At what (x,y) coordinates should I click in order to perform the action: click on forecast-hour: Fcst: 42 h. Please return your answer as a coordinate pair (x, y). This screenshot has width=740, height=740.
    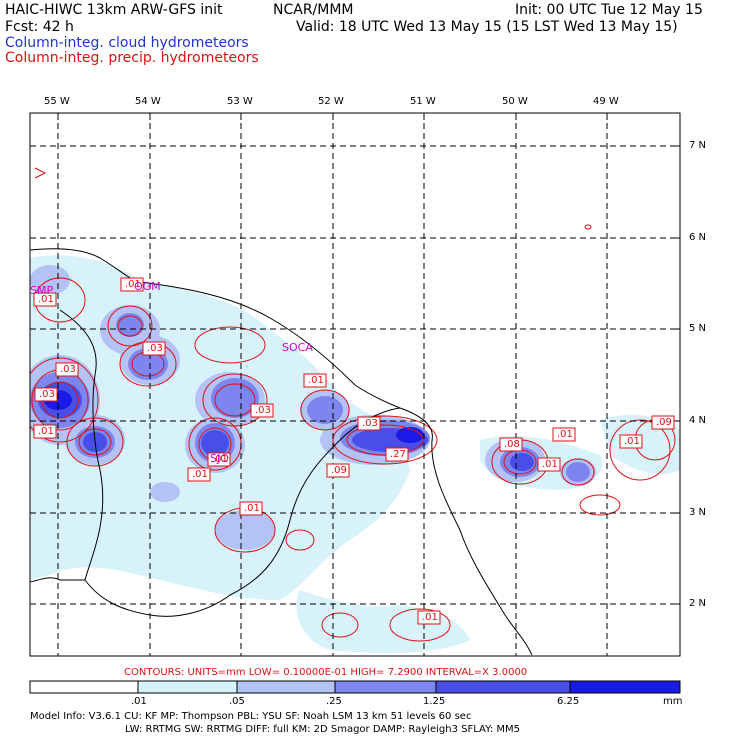
    Looking at the image, I should click on (39, 27).